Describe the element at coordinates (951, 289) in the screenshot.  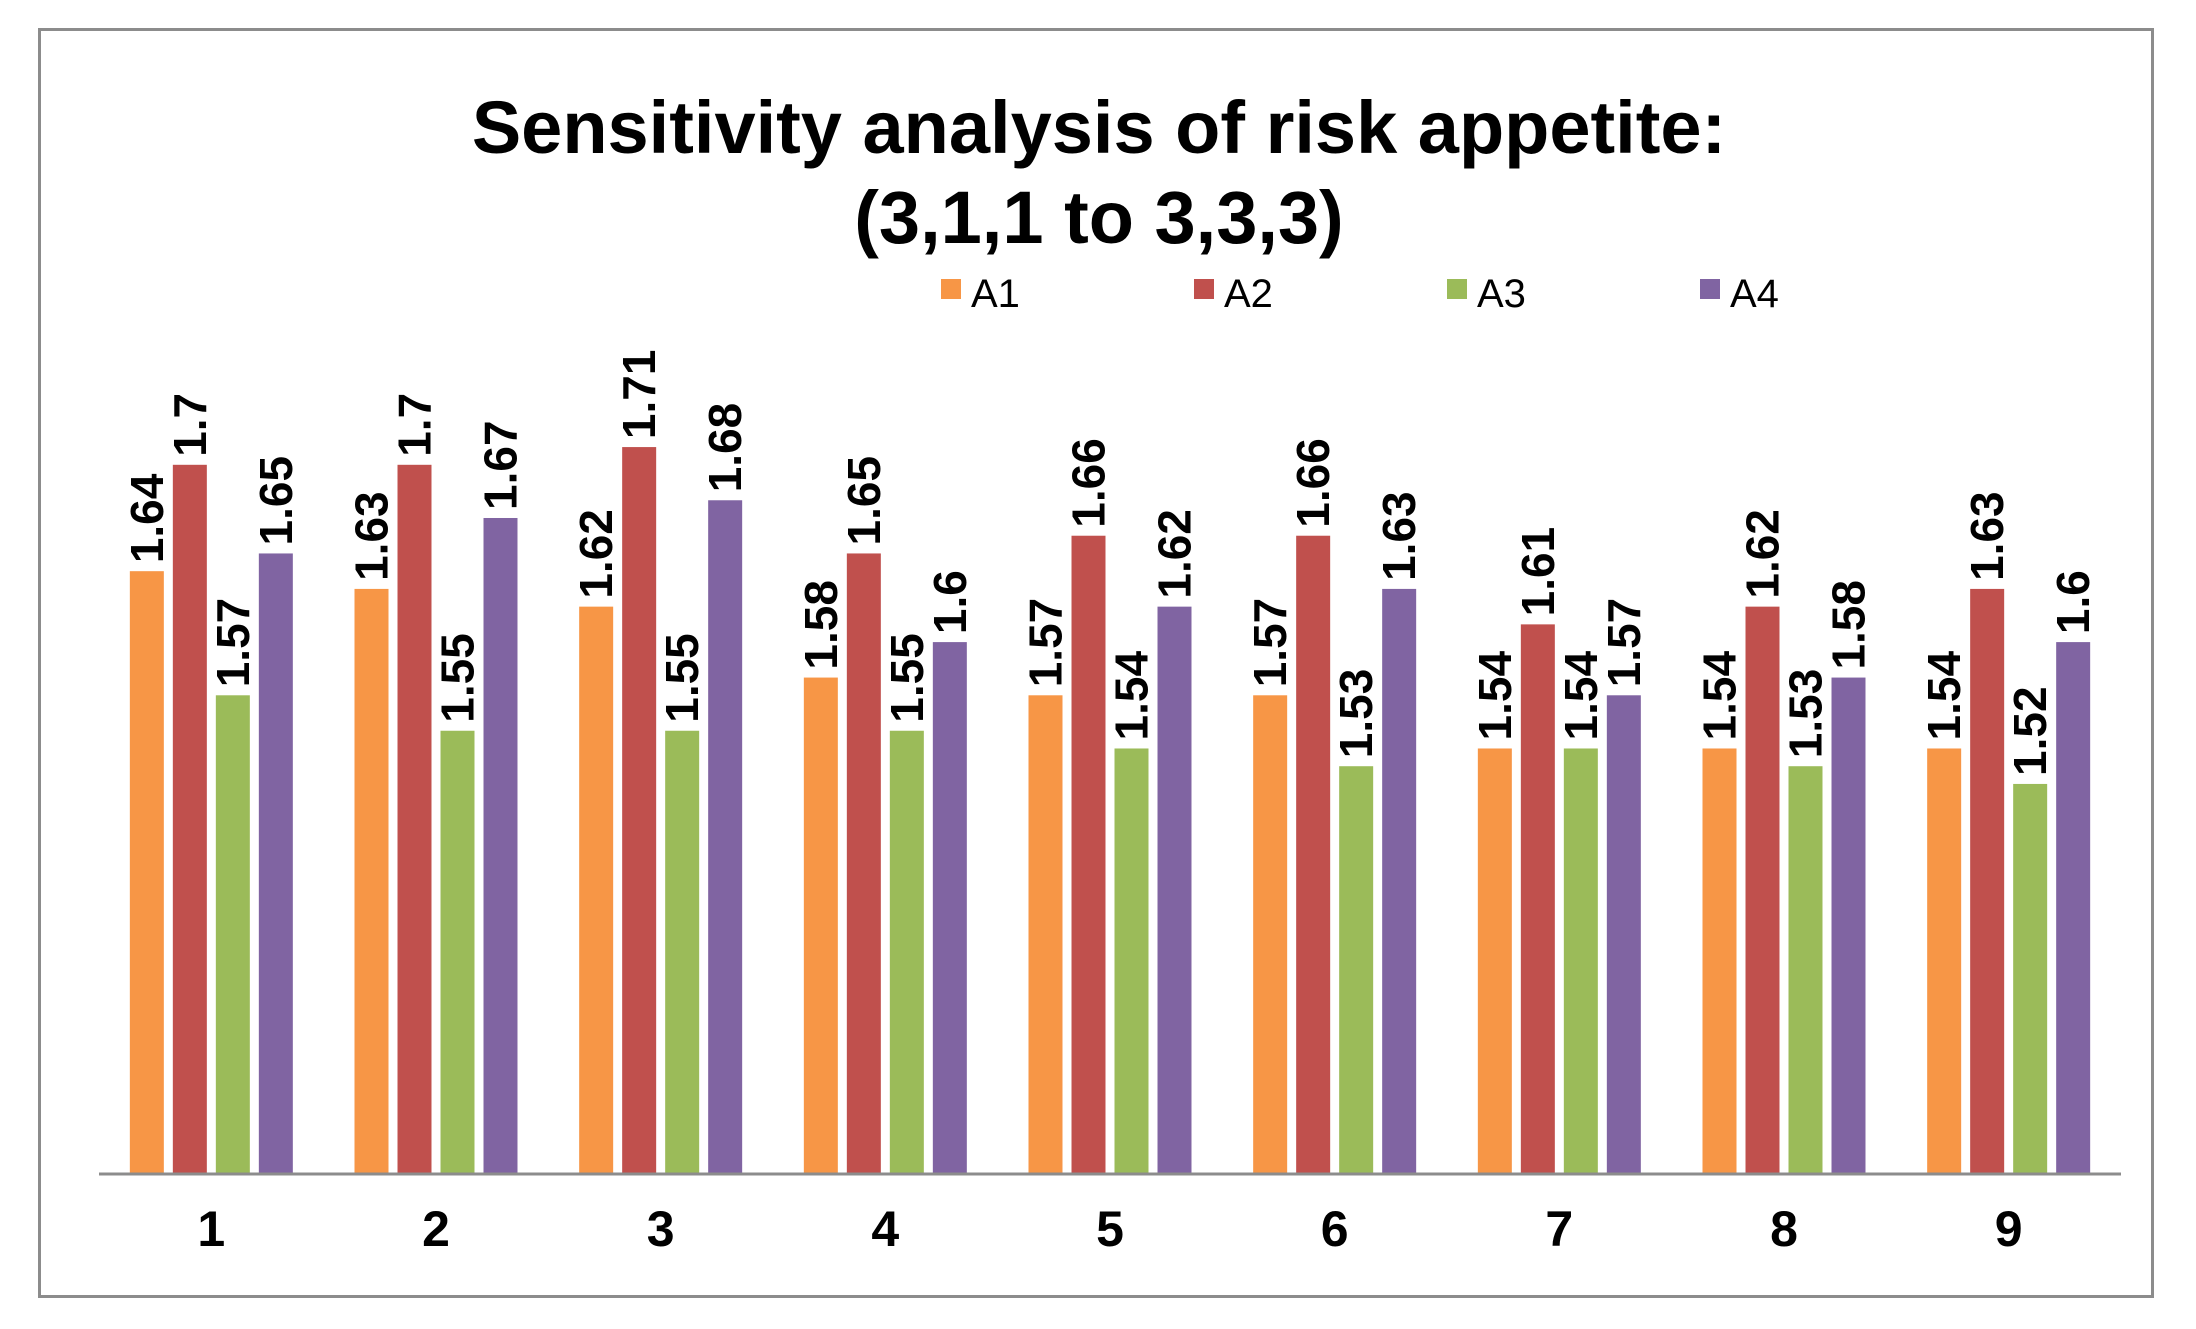
I see `legend-swatch-a1` at that location.